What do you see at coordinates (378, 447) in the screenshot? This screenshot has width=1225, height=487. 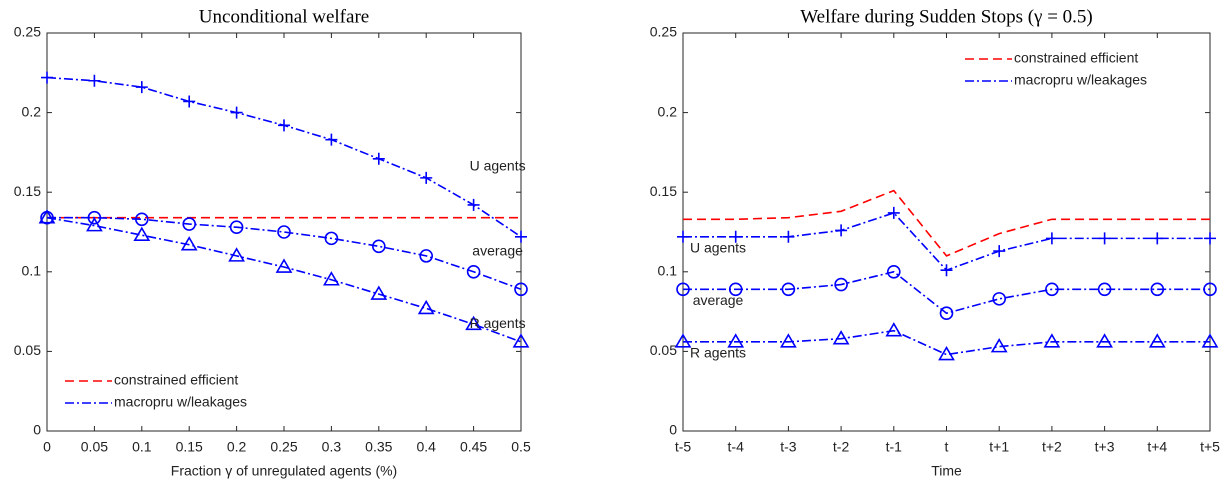 I see `x-tick-label: 0.35` at bounding box center [378, 447].